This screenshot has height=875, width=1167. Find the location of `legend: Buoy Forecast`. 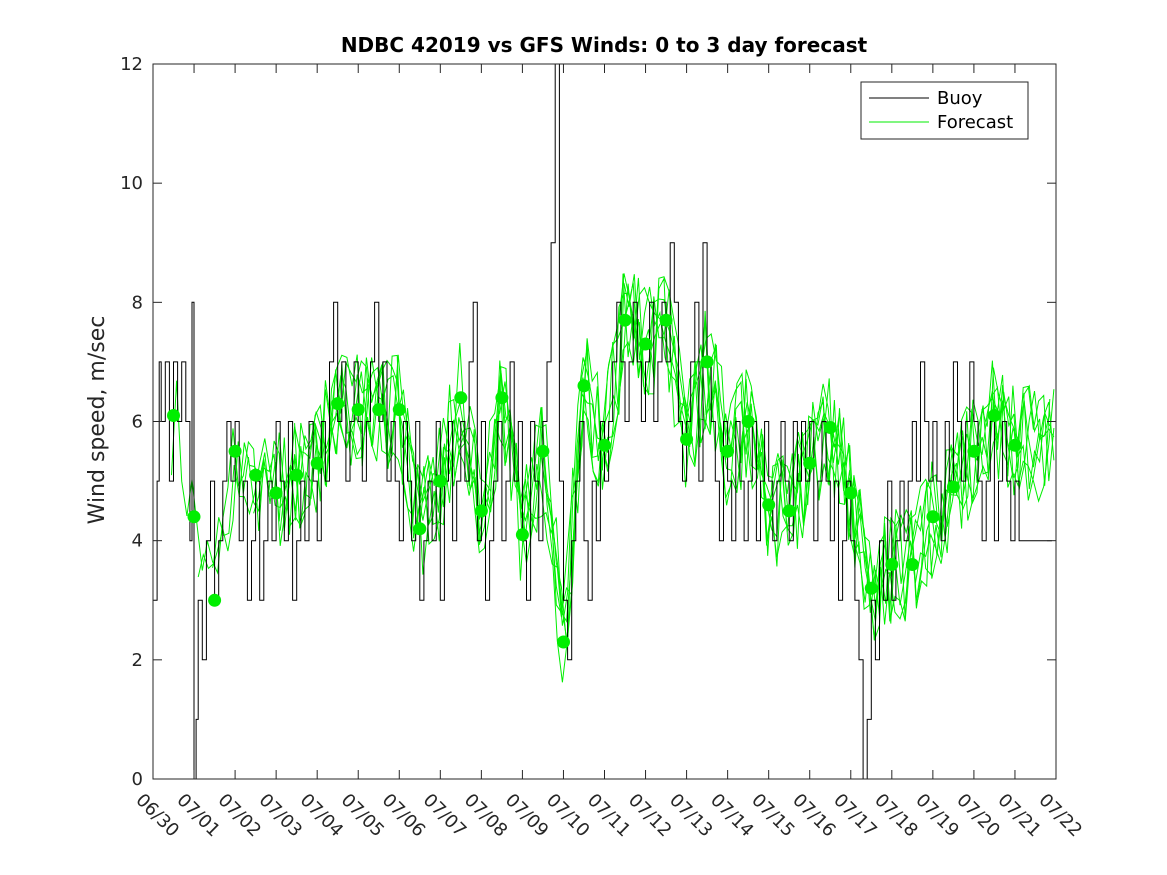

legend: Buoy Forecast is located at coordinates (944, 110).